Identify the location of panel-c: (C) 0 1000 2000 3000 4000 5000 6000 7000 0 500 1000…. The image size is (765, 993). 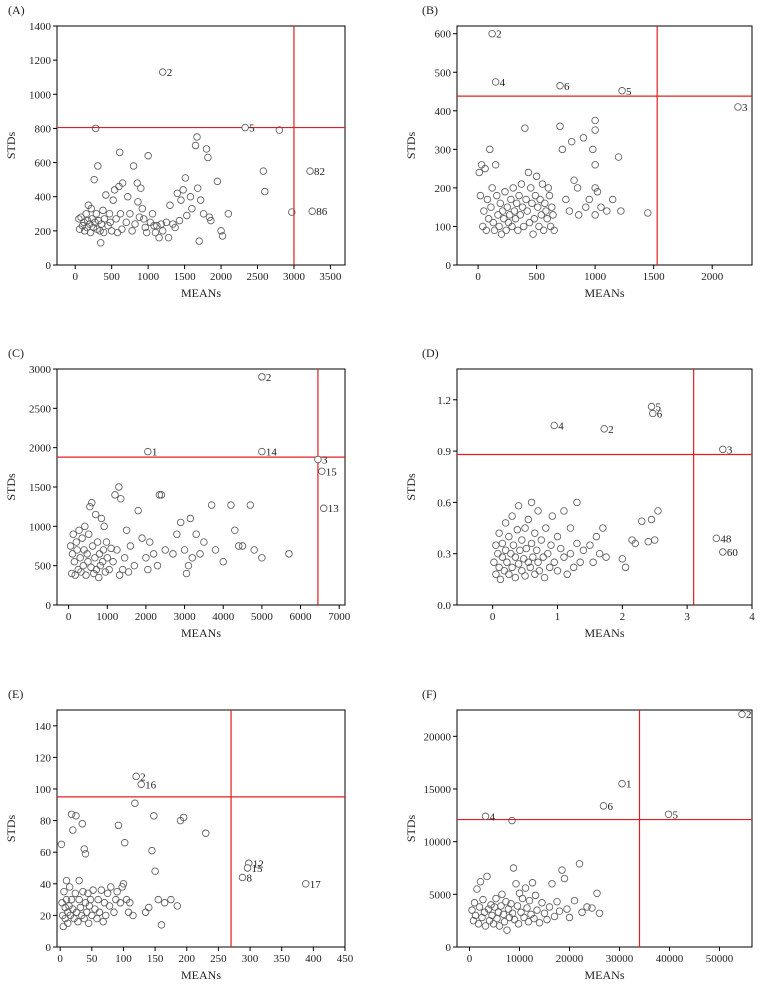
(177, 493).